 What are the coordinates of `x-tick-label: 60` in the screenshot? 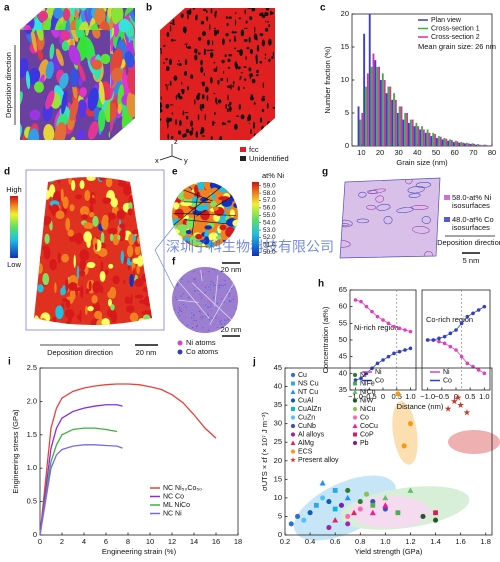 It's located at (454, 152).